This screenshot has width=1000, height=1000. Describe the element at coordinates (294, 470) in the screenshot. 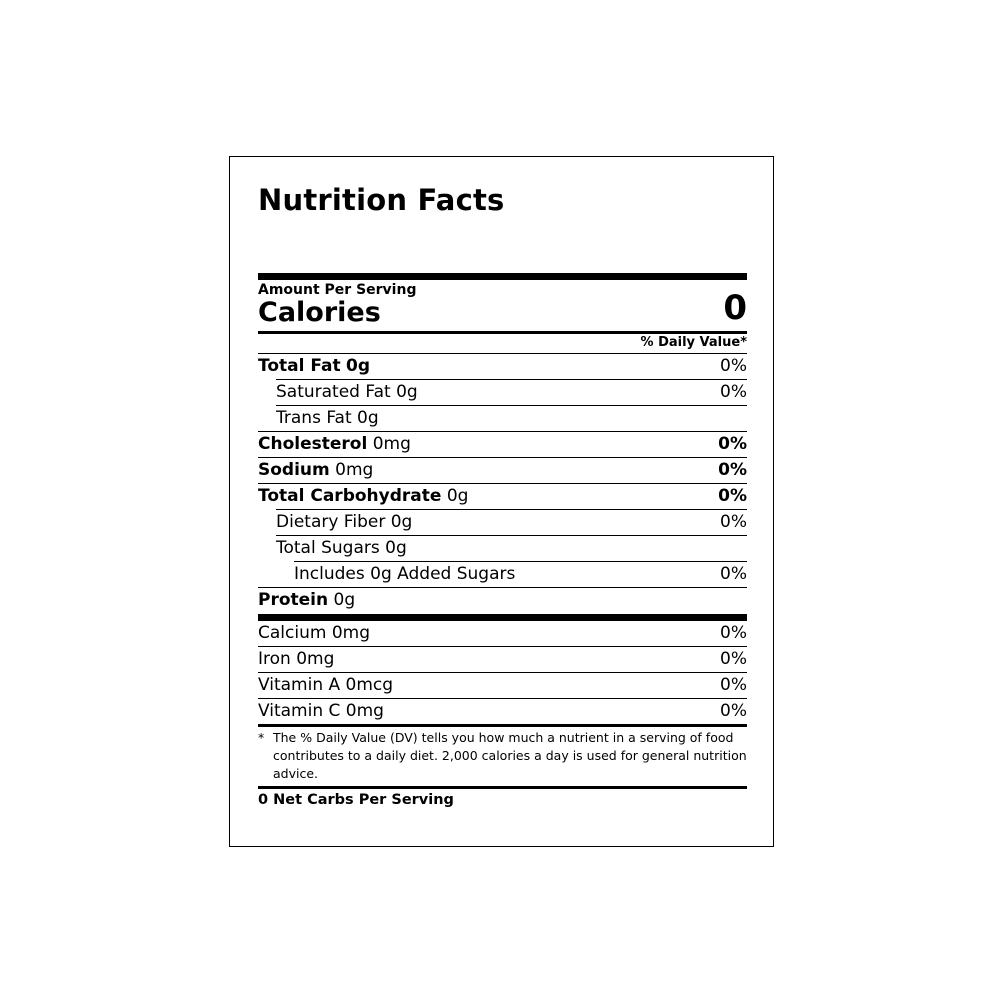

I see `nutrient-label: Sodium` at that location.